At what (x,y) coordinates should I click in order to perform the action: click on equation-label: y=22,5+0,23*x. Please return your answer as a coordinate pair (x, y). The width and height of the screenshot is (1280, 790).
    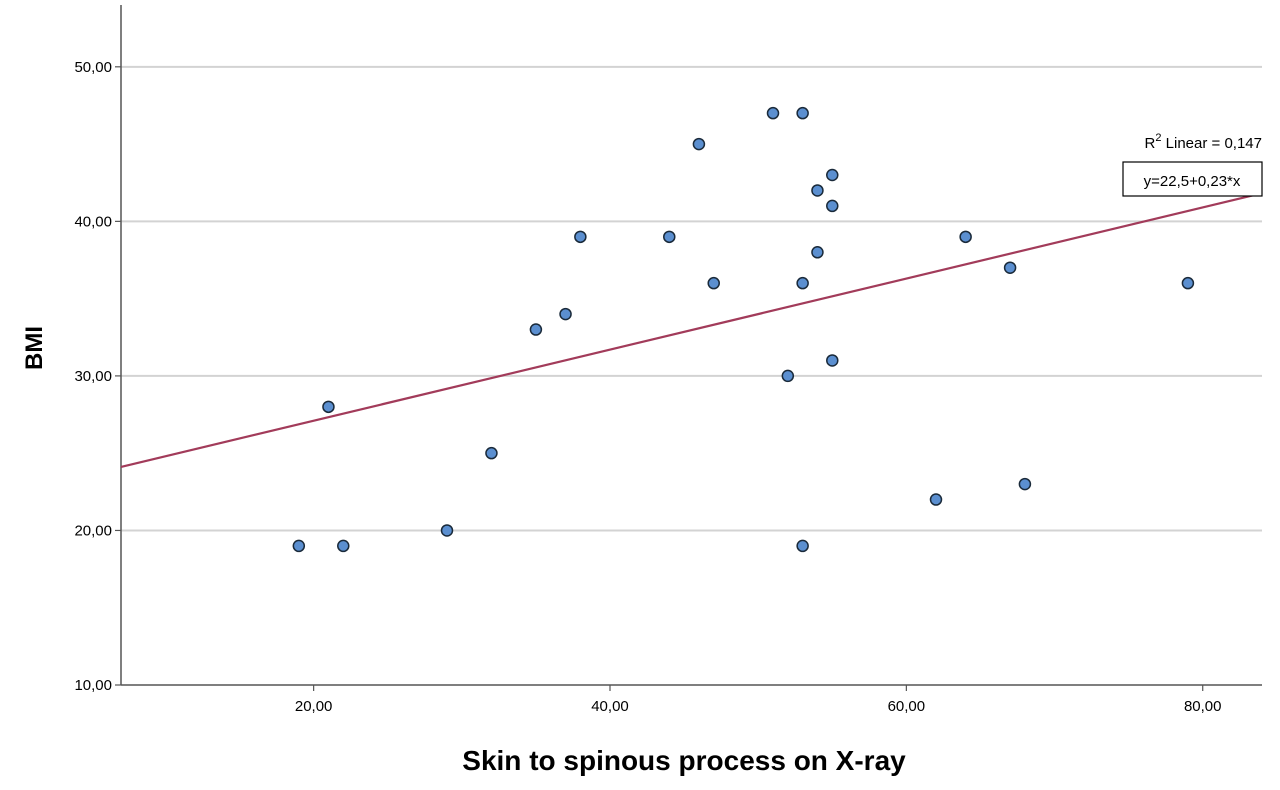
    Looking at the image, I should click on (1192, 181).